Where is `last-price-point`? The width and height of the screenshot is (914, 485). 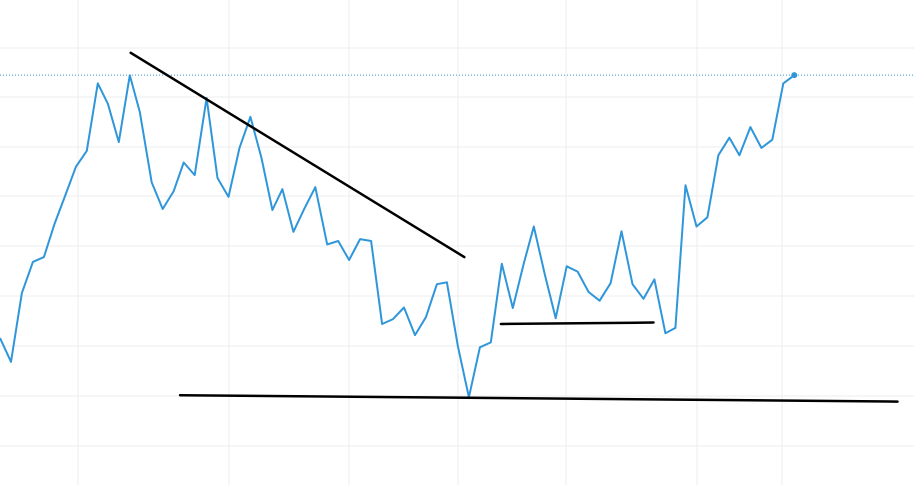 last-price-point is located at coordinates (794, 75).